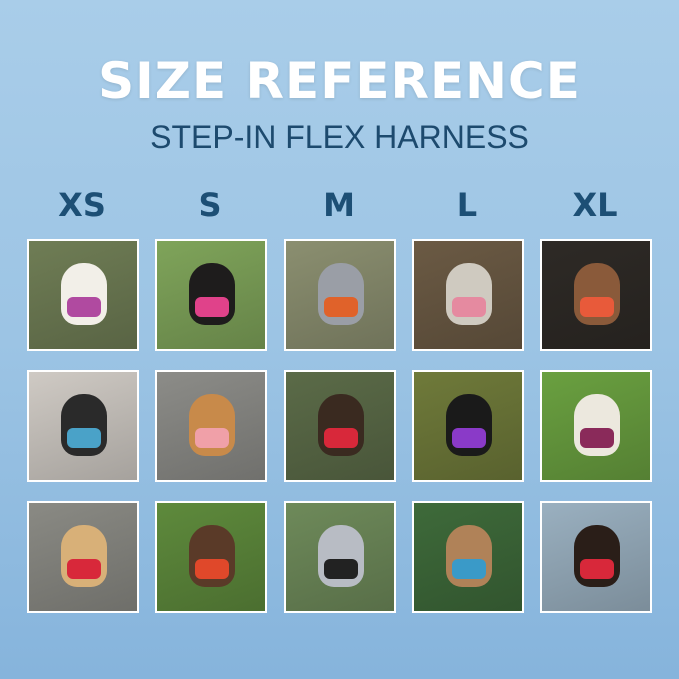  What do you see at coordinates (595, 205) in the screenshot?
I see `size-label-xl: XL` at bounding box center [595, 205].